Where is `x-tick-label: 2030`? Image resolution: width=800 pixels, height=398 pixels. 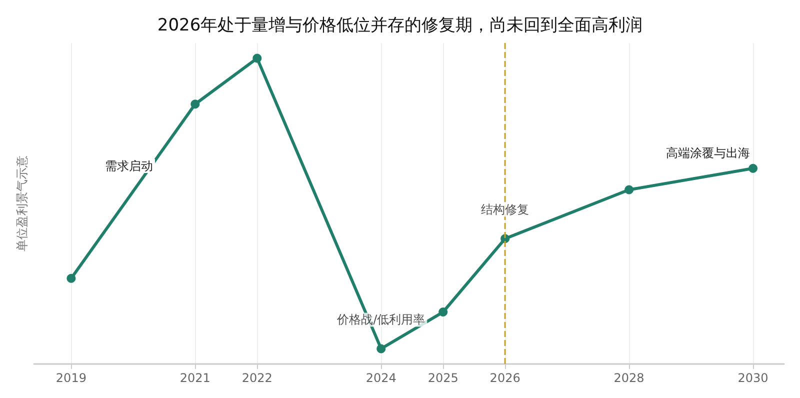
x-tick-label: 2030 is located at coordinates (753, 378).